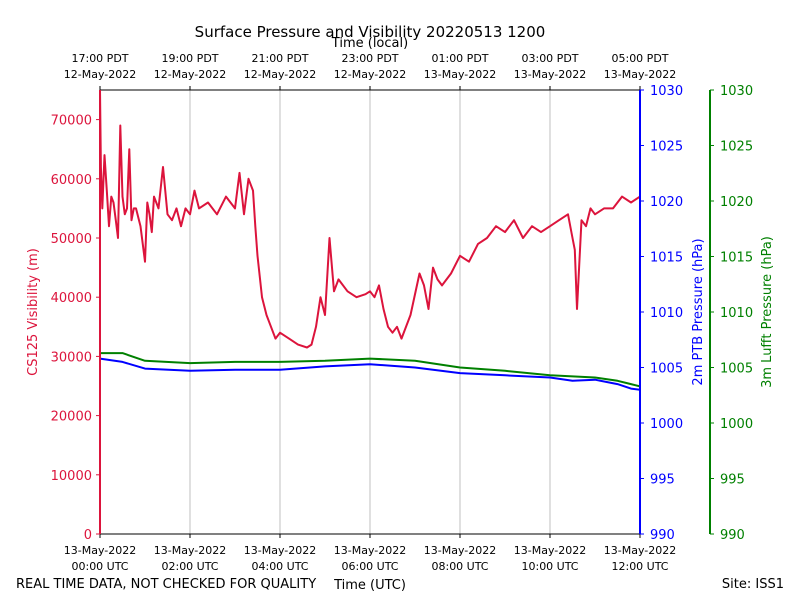 The image size is (800, 600). I want to click on top-x-tick-label: 23:00 PDT, so click(369, 58).